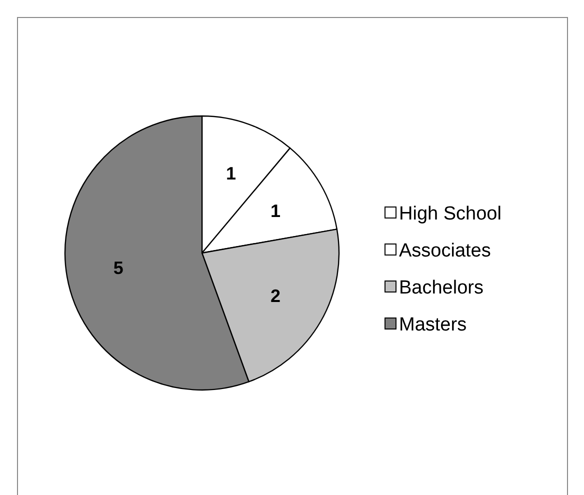 The width and height of the screenshot is (584, 495). I want to click on data-label: 5, so click(118, 268).